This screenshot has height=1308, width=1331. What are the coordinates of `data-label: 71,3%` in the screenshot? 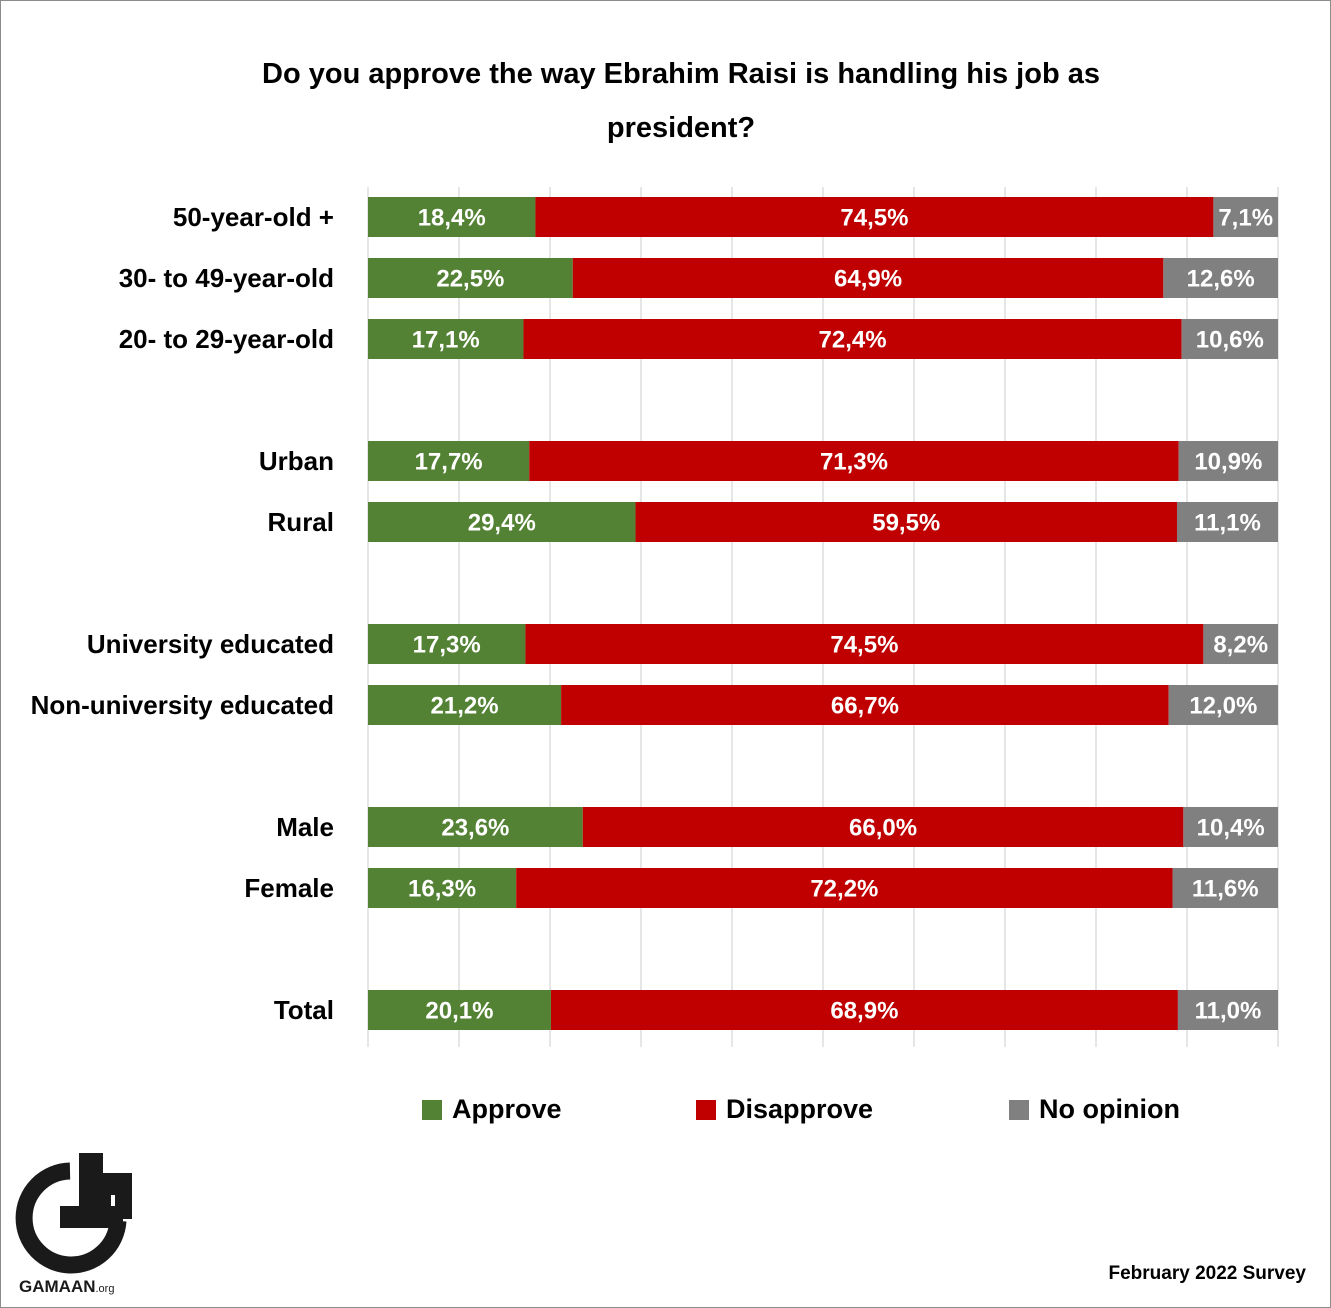 It's located at (854, 462).